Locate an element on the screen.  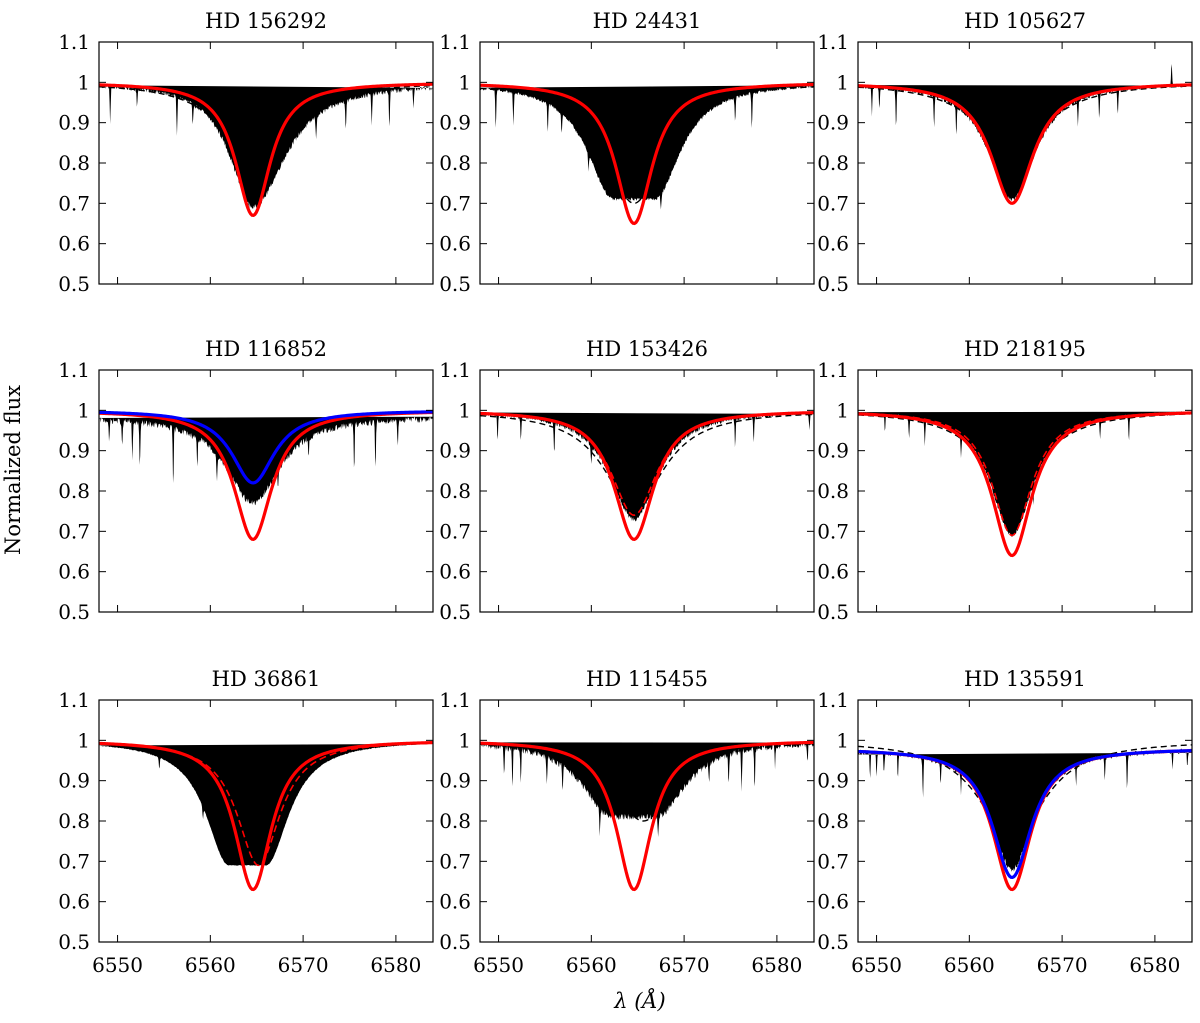
y-axis-label: Normalized flux is located at coordinates (13, 470).